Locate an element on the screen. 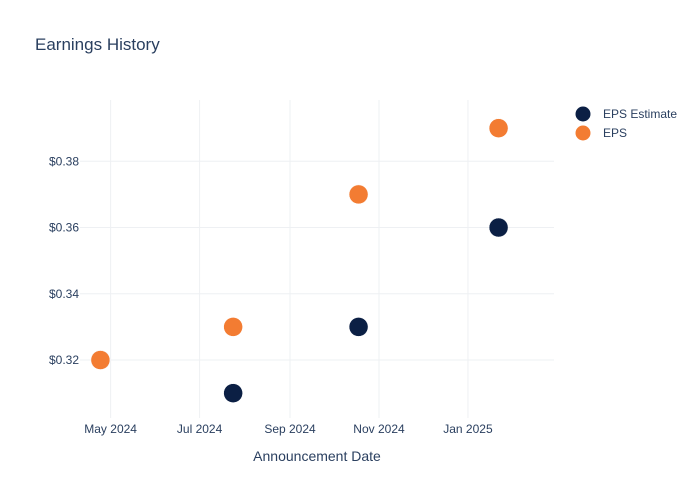 This screenshot has width=700, height=500. y-tick-label: $0.34 is located at coordinates (64, 294).